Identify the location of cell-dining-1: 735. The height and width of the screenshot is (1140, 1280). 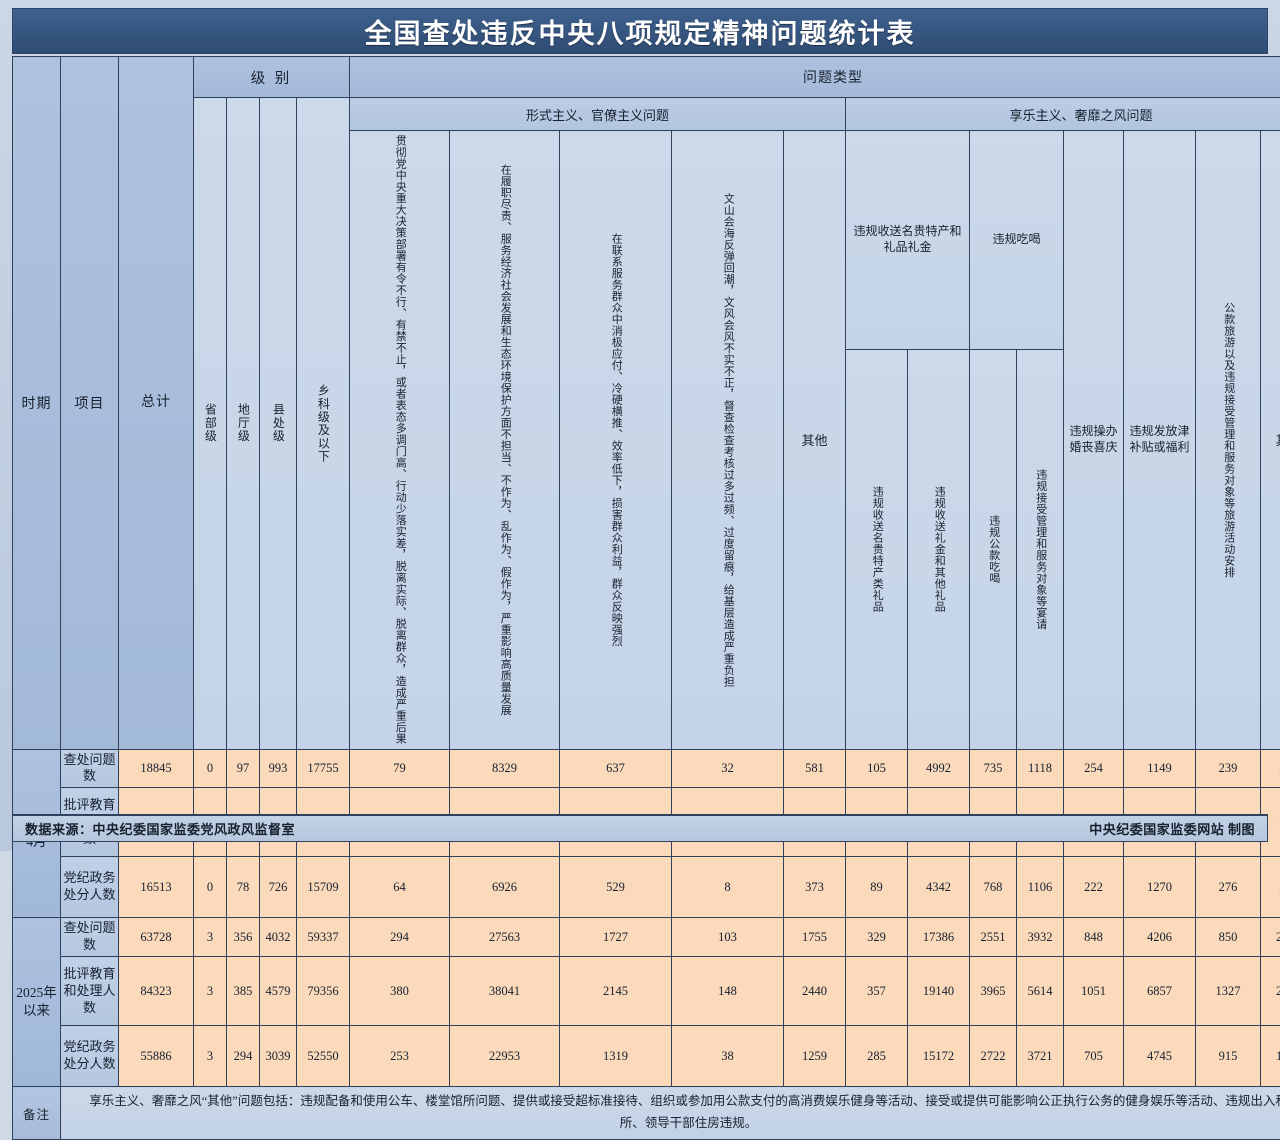
(993, 768).